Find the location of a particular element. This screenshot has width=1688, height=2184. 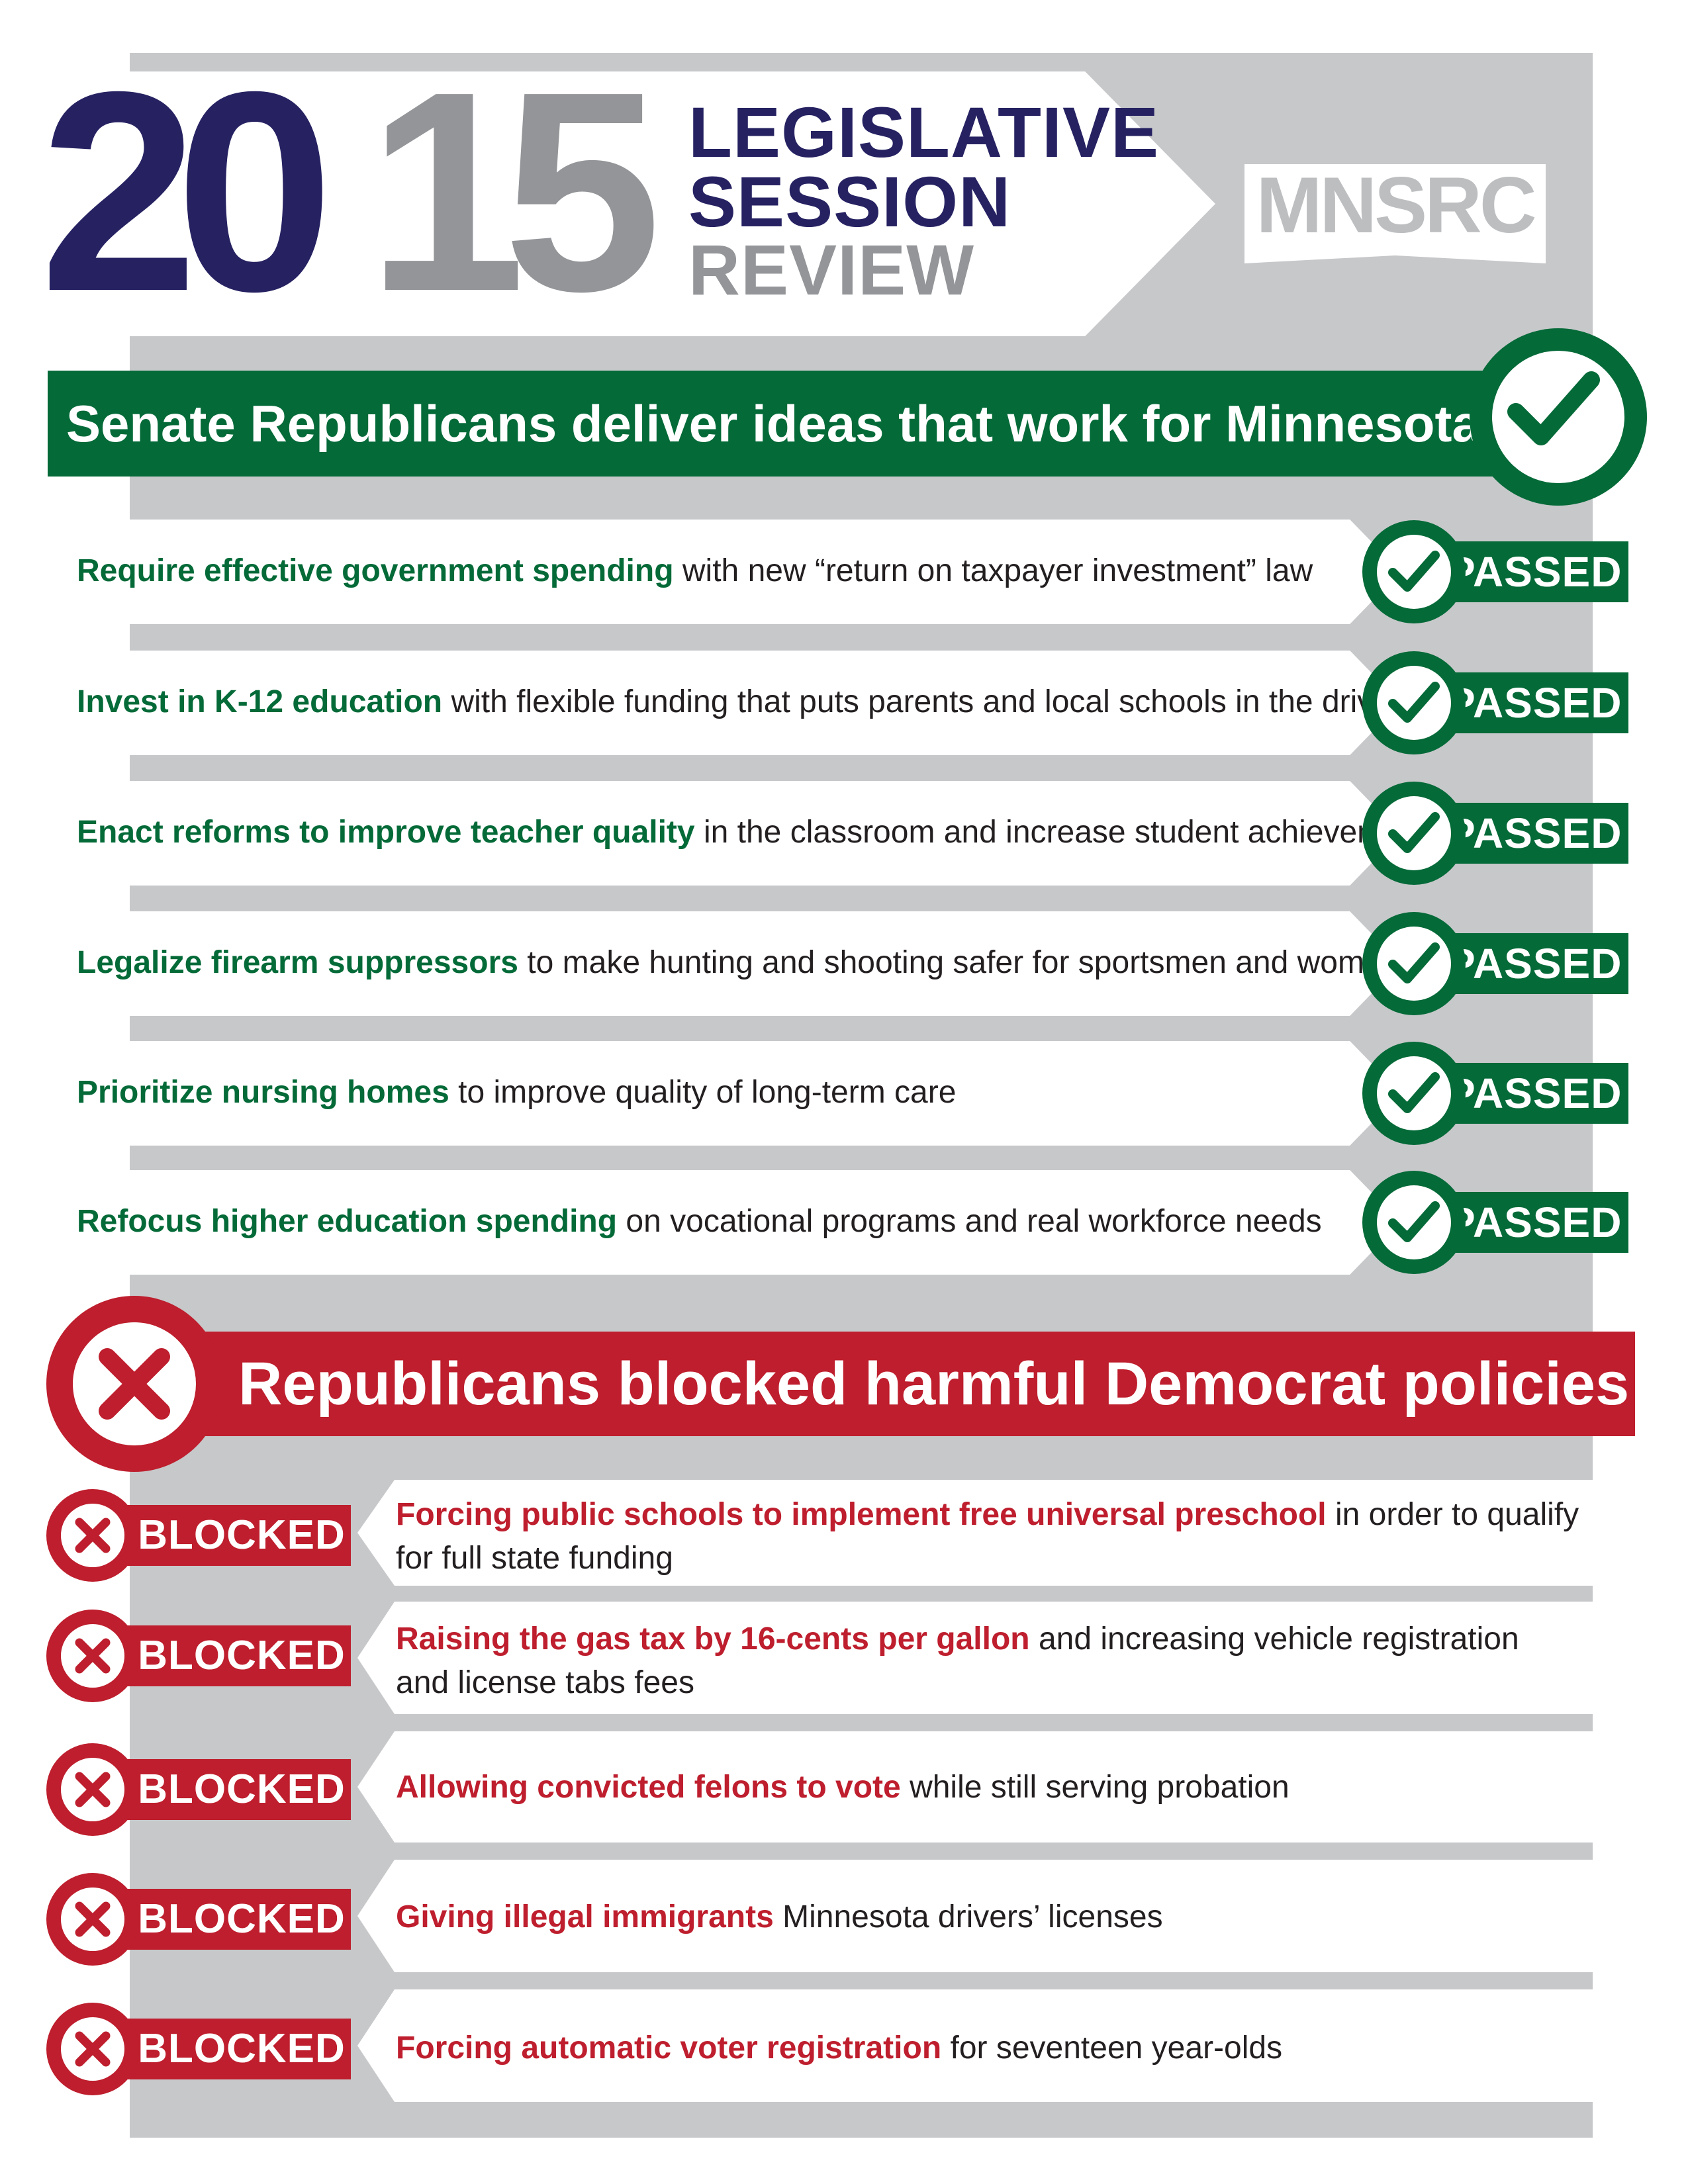

blocked-section-banner is located at coordinates (882, 1384).